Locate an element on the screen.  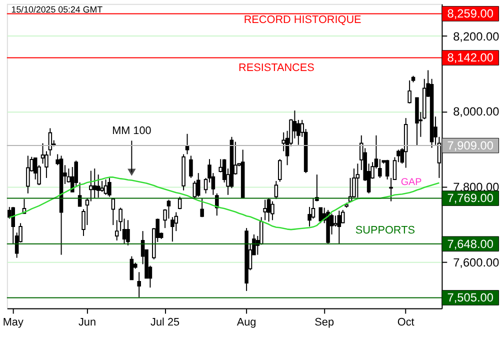
annotation: RECORD HISTORIQUE is located at coordinates (303, 20).